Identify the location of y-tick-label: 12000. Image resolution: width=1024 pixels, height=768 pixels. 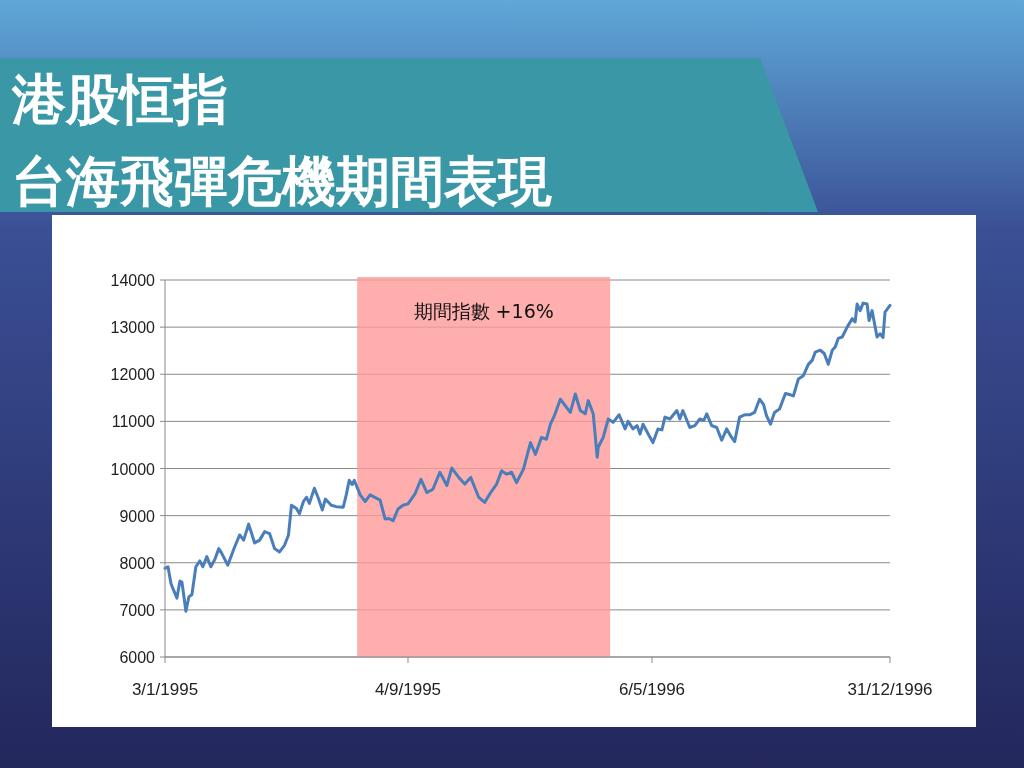
(133, 375).